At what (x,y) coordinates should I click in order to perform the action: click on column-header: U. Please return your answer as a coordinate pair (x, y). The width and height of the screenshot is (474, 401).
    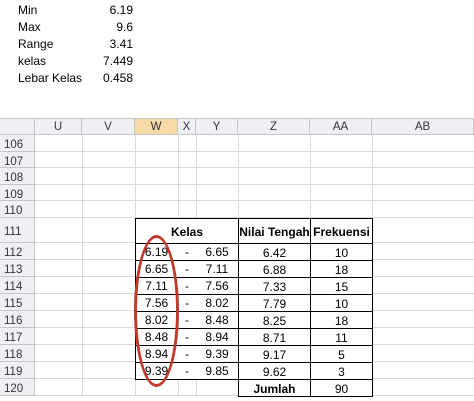
    Looking at the image, I should click on (58, 126).